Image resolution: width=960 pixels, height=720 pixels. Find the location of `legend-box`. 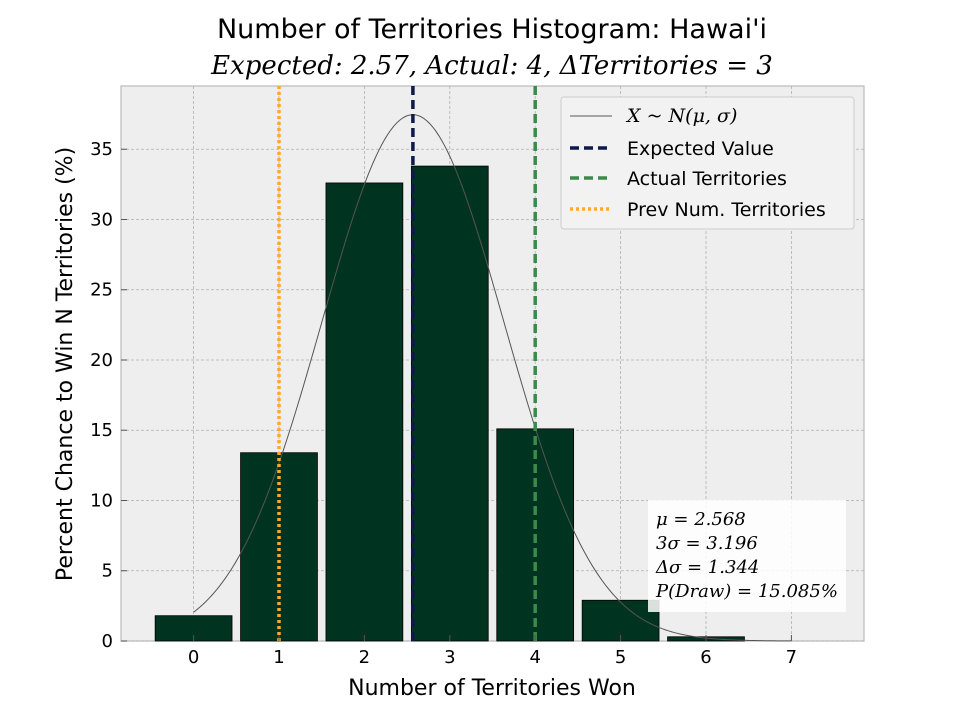

legend-box is located at coordinates (707, 163).